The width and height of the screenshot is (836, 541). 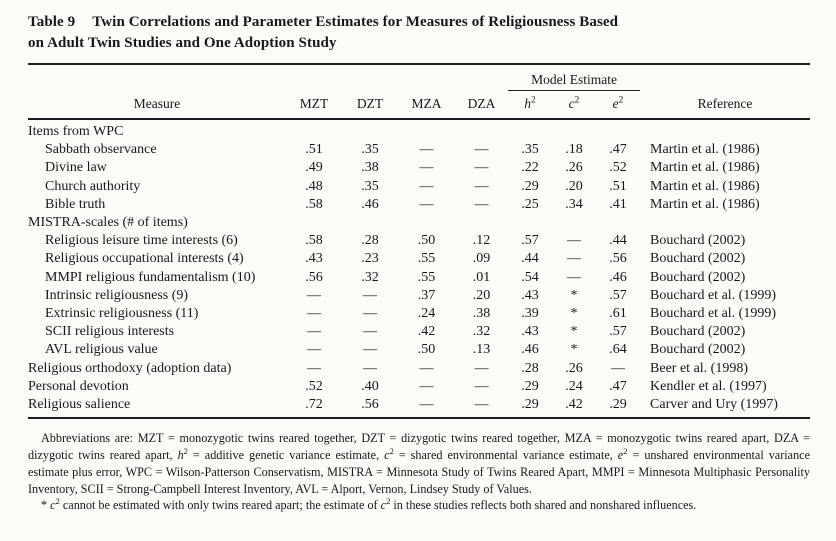 I want to click on value-cell: .51, so click(x=314, y=150).